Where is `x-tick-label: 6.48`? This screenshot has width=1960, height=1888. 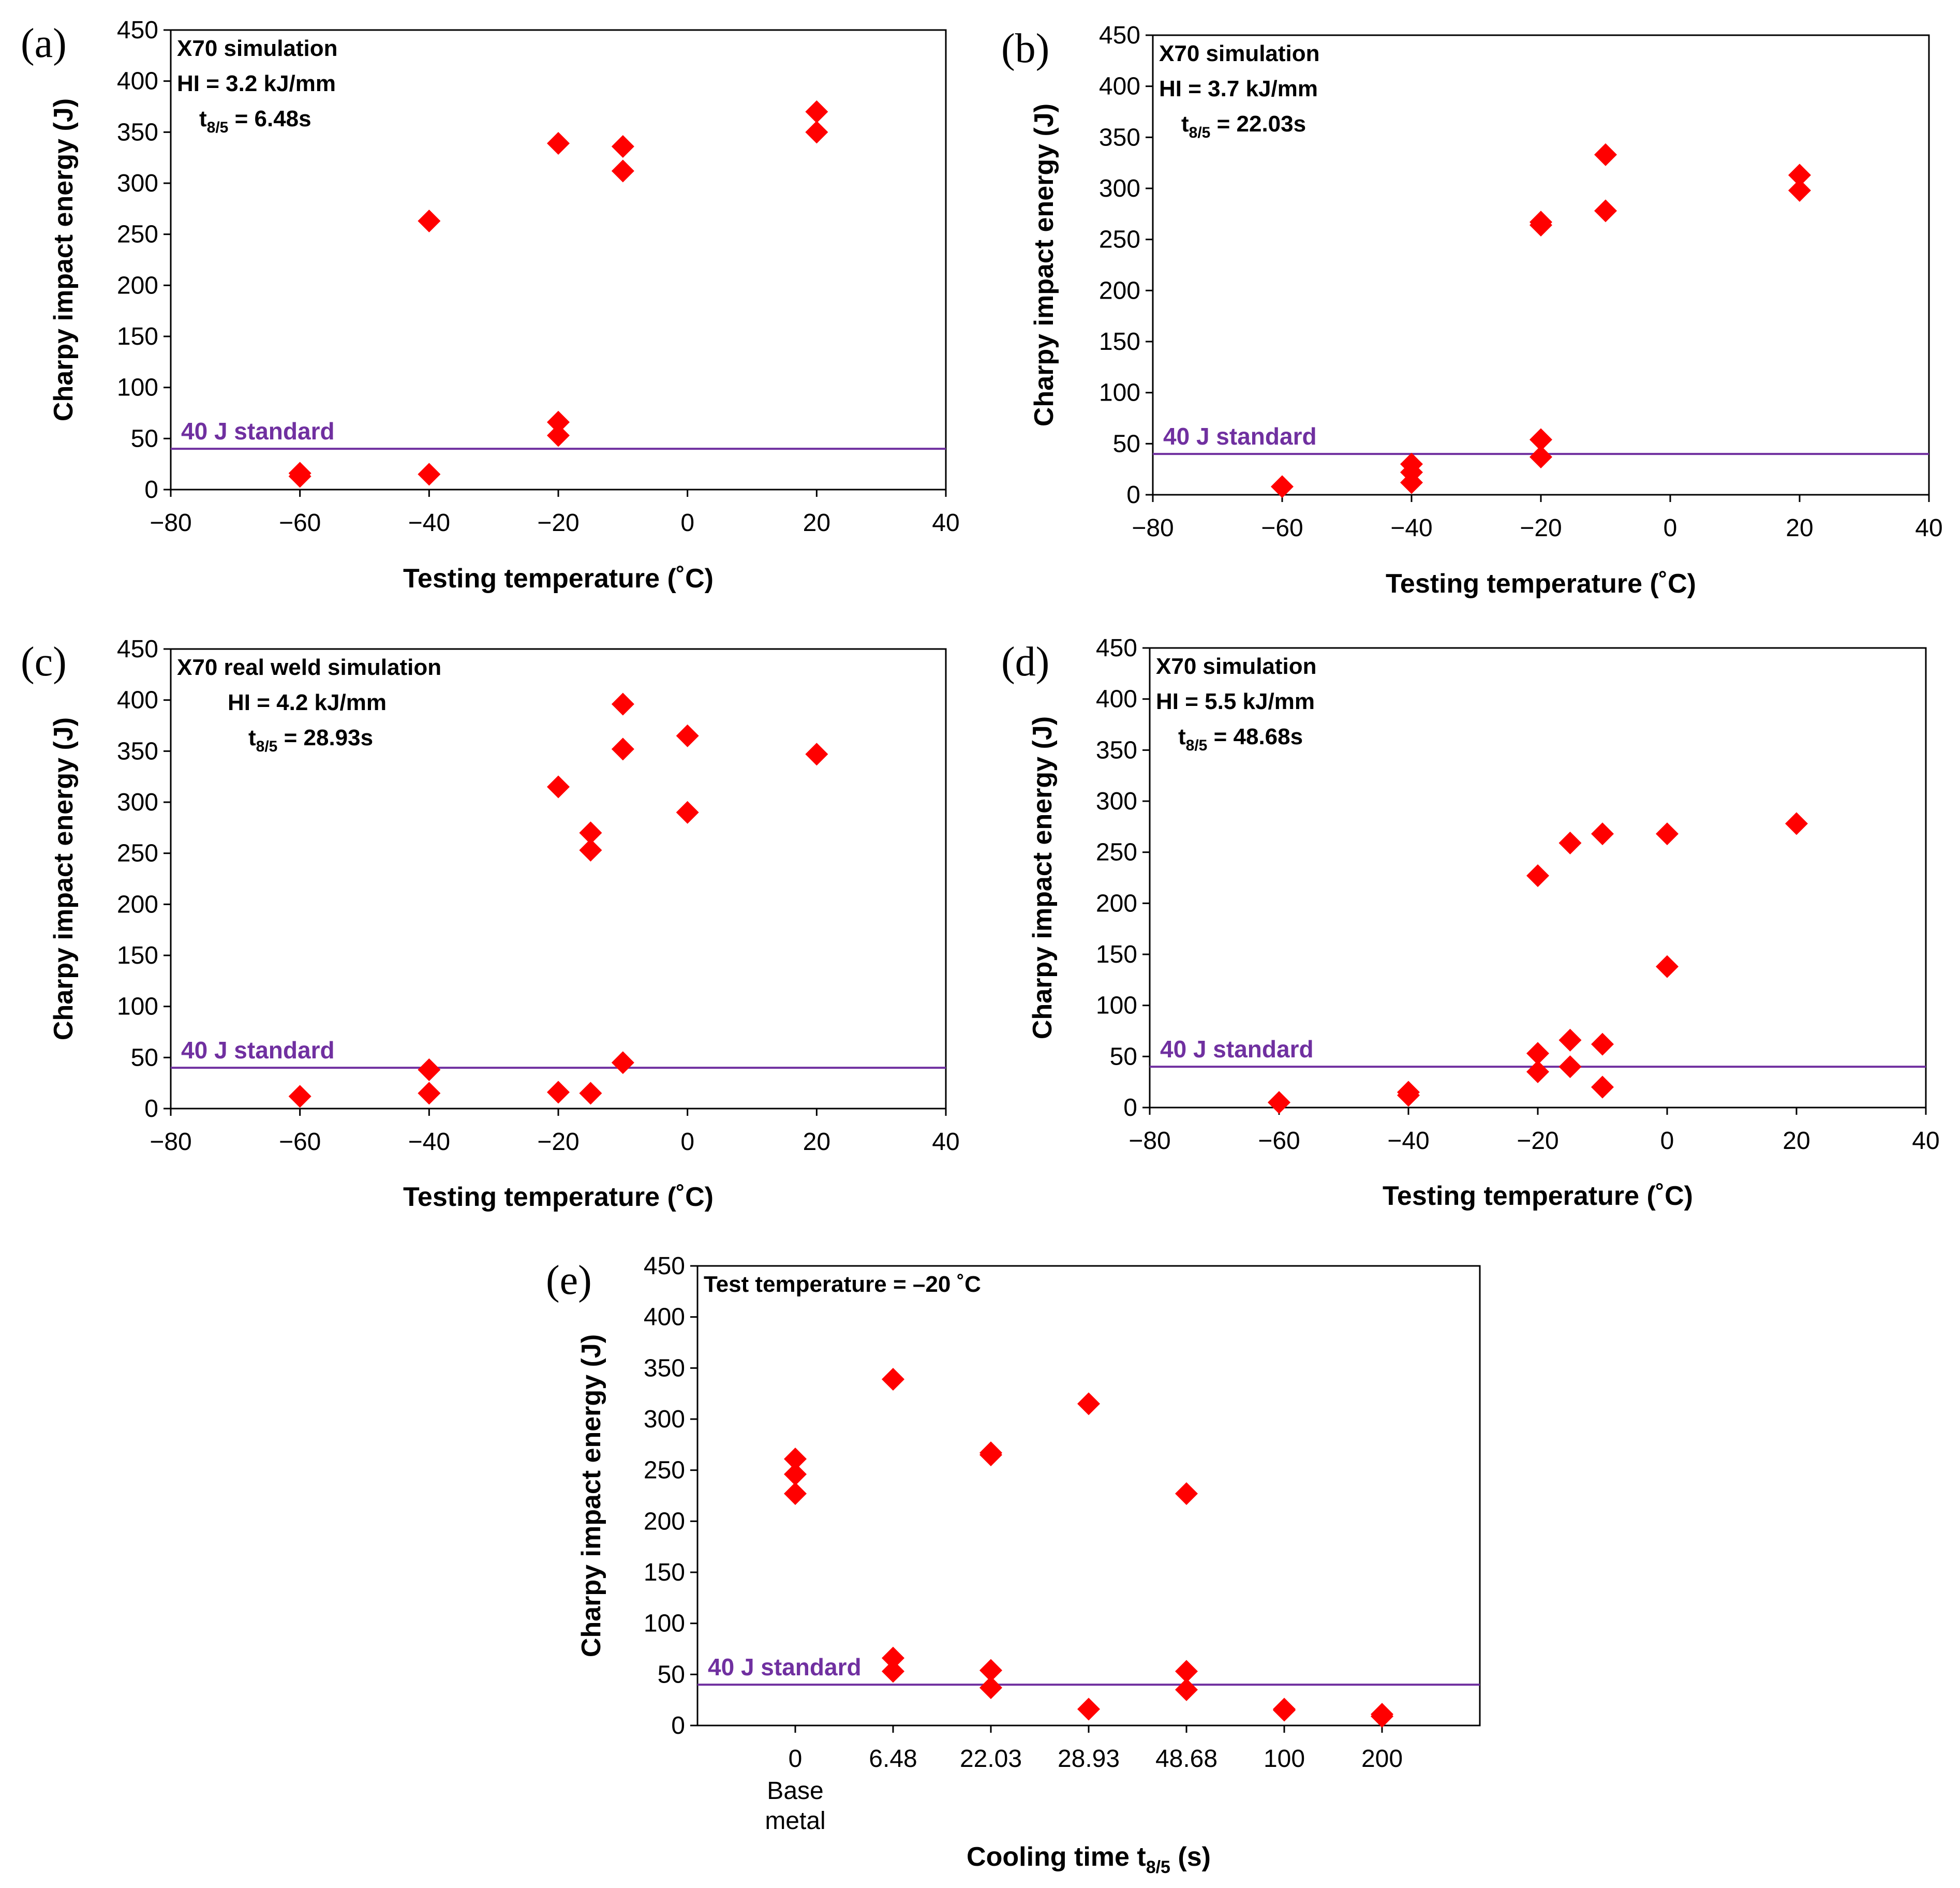 x-tick-label: 6.48 is located at coordinates (893, 1759).